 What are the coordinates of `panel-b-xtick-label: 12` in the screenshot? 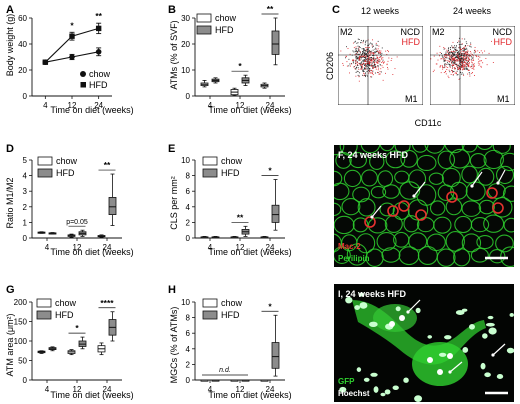 It's located at (240, 105).